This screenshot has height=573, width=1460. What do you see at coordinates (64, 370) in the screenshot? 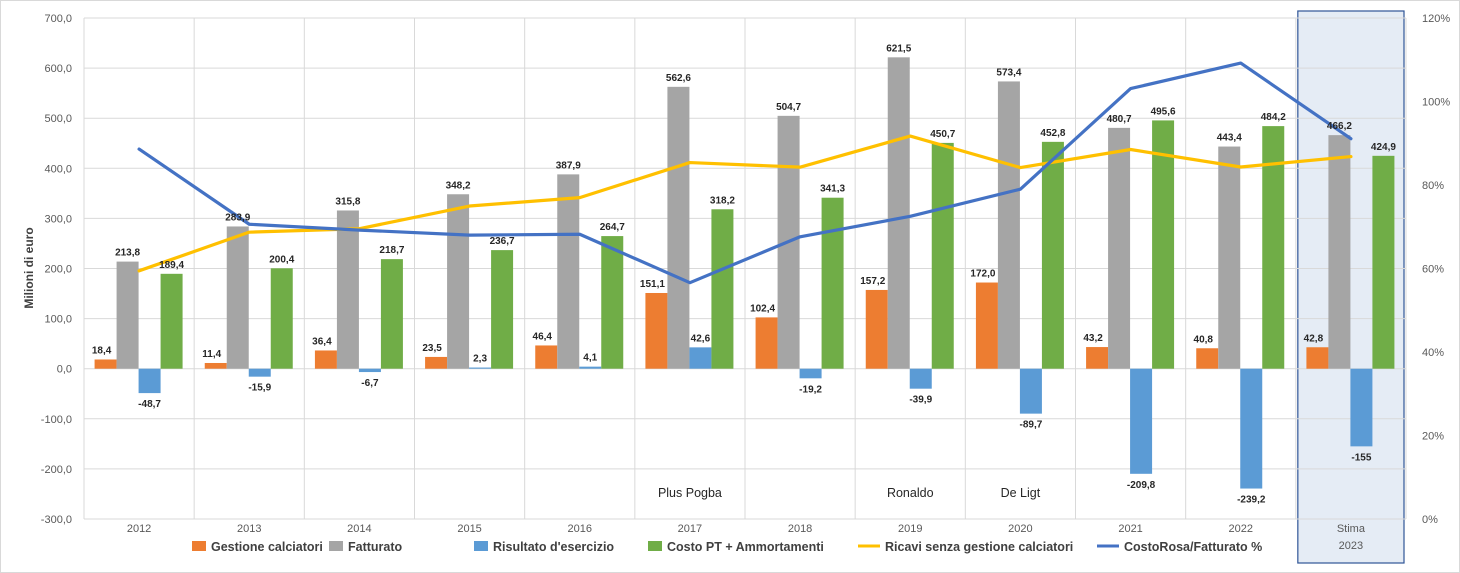
I see `y-tick-label: 0,0` at bounding box center [64, 370].